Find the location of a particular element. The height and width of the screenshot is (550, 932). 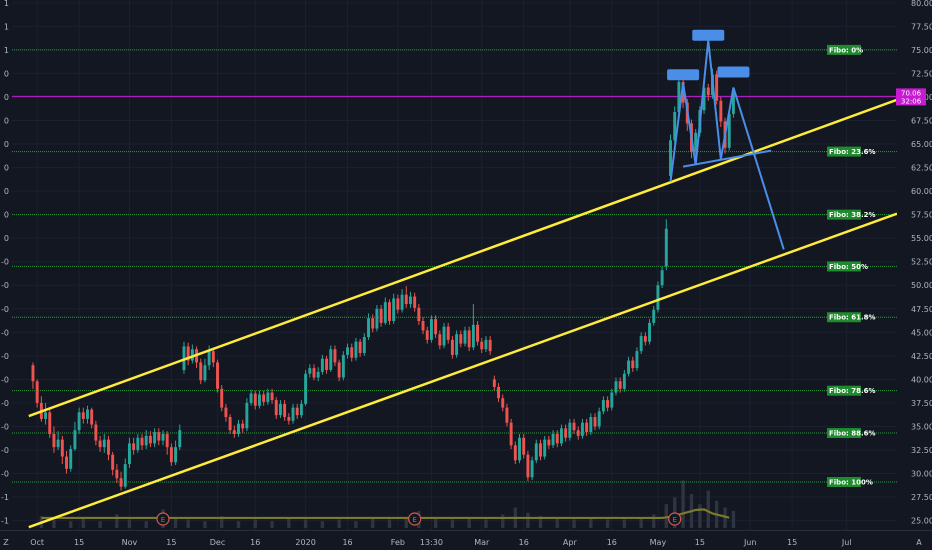

fibonacci-label: Fibo: 0% is located at coordinates (846, 50).